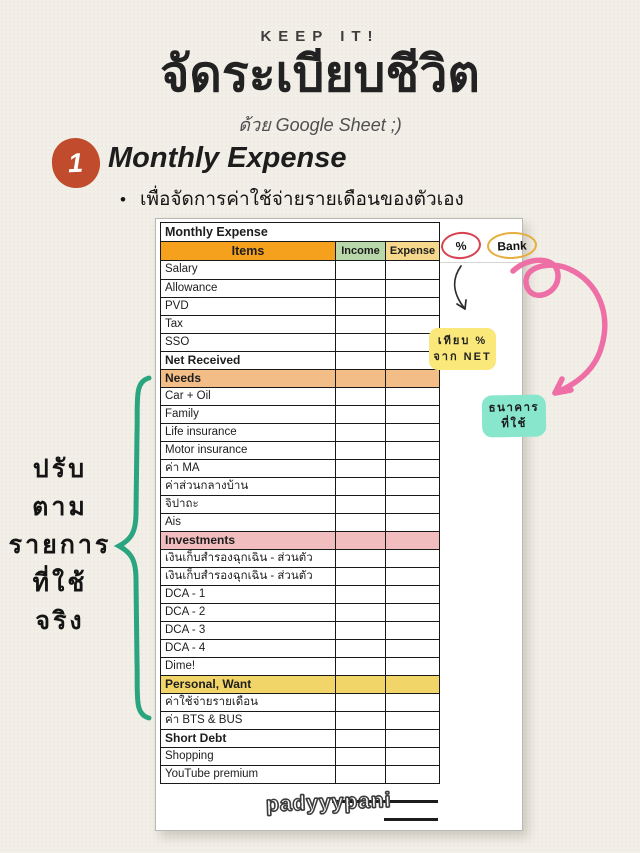 This screenshot has width=640, height=853. Describe the element at coordinates (183, 378) in the screenshot. I see `item-cell: Needs` at that location.